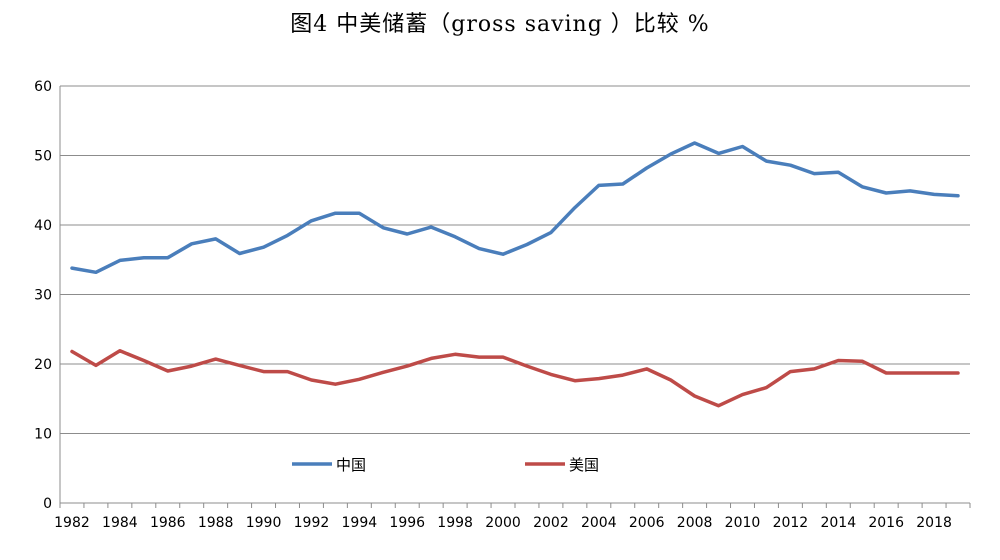 This screenshot has height=560, width=1000. What do you see at coordinates (168, 523) in the screenshot?
I see `x-tick-label: 1986` at bounding box center [168, 523].